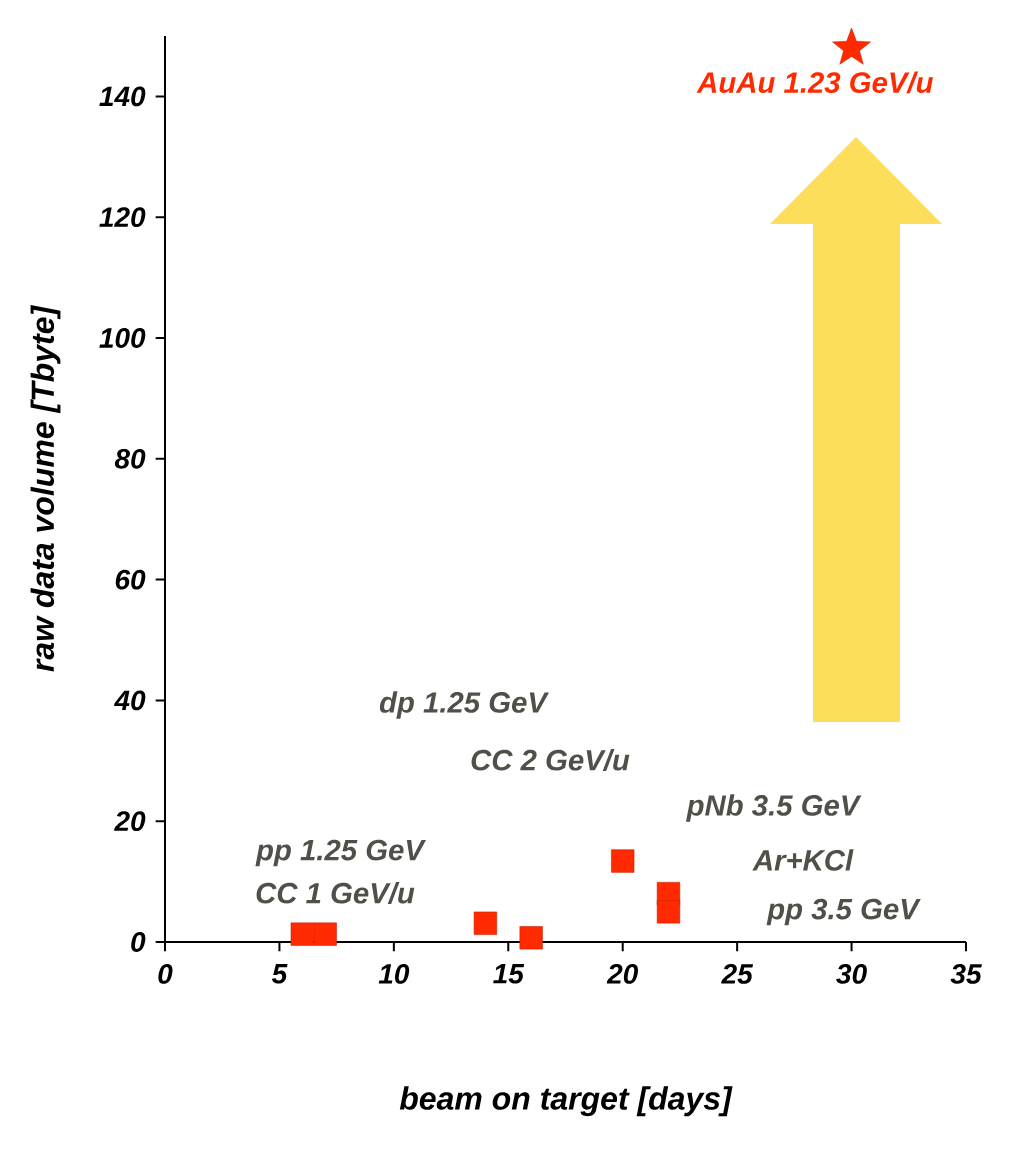  What do you see at coordinates (122, 217) in the screenshot?
I see `y-tick-label: 120` at bounding box center [122, 217].